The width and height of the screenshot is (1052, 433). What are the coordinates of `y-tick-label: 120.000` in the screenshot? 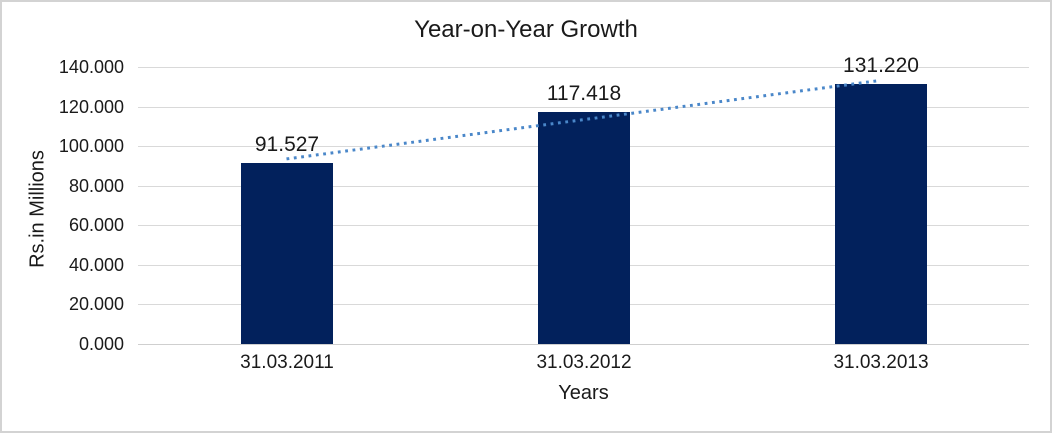 It's located at (91, 107).